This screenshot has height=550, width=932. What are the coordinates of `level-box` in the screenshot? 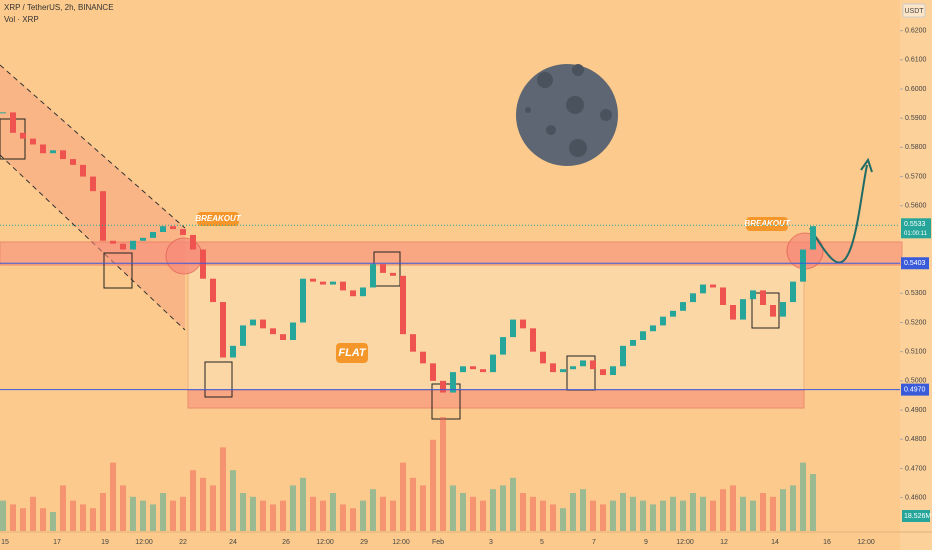 It's located at (915, 389).